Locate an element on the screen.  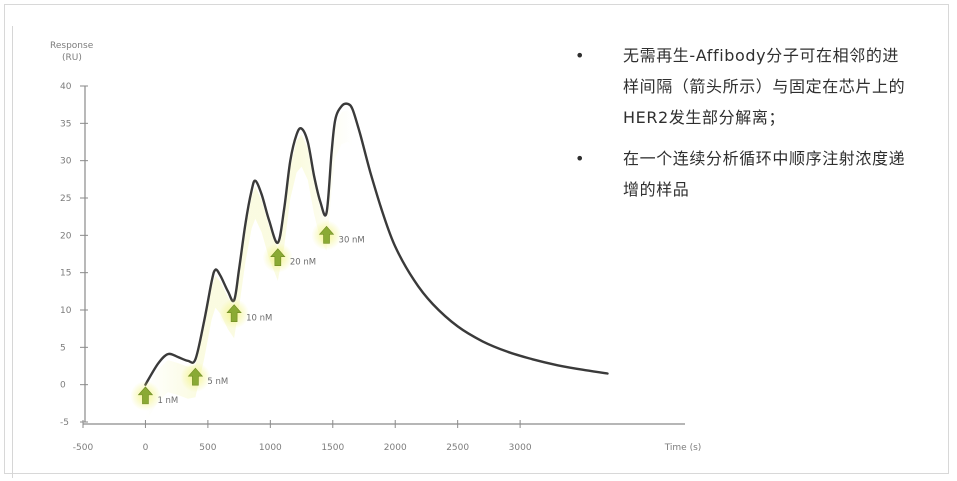
arrow-glow-layer is located at coordinates (249, 266).